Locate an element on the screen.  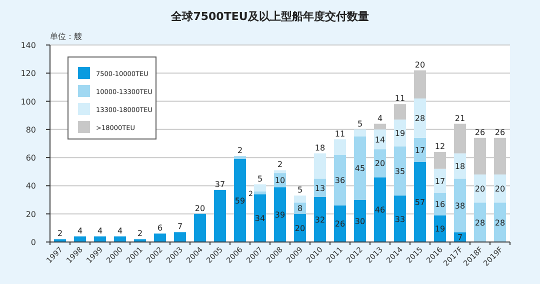
data-label: 33 is located at coordinates (400, 219).